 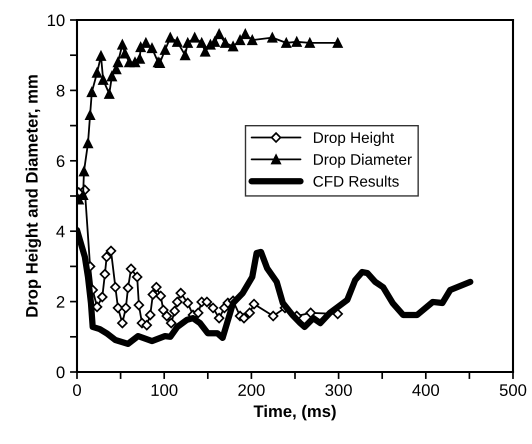 What do you see at coordinates (295, 412) in the screenshot?
I see `x-axis-title: Time, (ms)` at bounding box center [295, 412].